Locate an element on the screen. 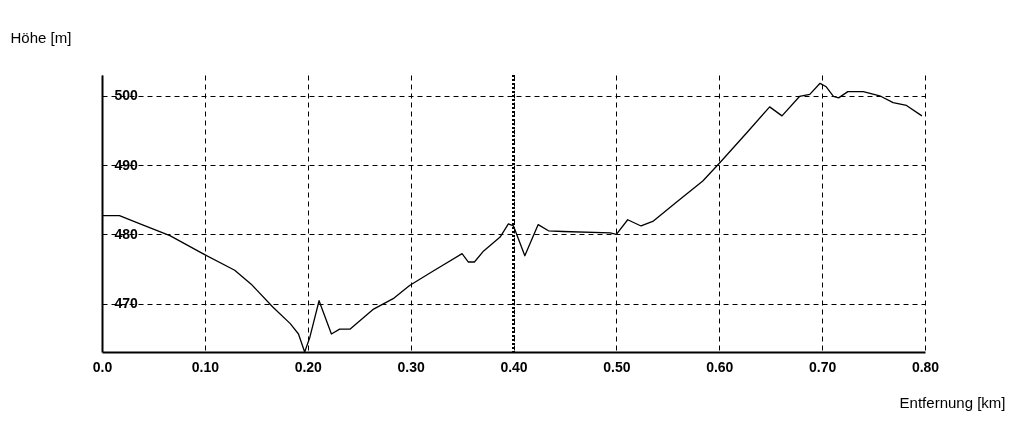 The height and width of the screenshot is (424, 1017). x-tick-label: 0.60 is located at coordinates (720, 366).